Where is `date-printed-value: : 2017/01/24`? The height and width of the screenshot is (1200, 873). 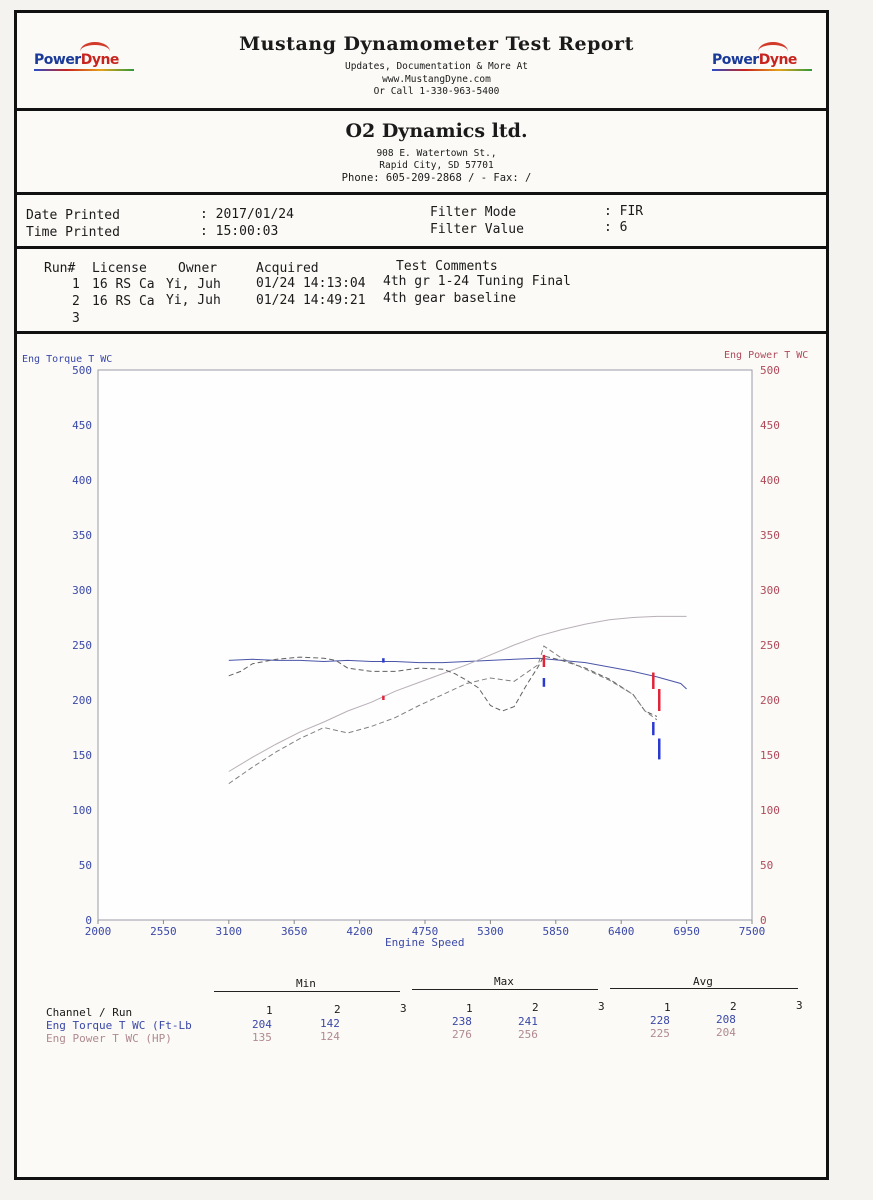 date-printed-value: : 2017/01/24 is located at coordinates (247, 214).